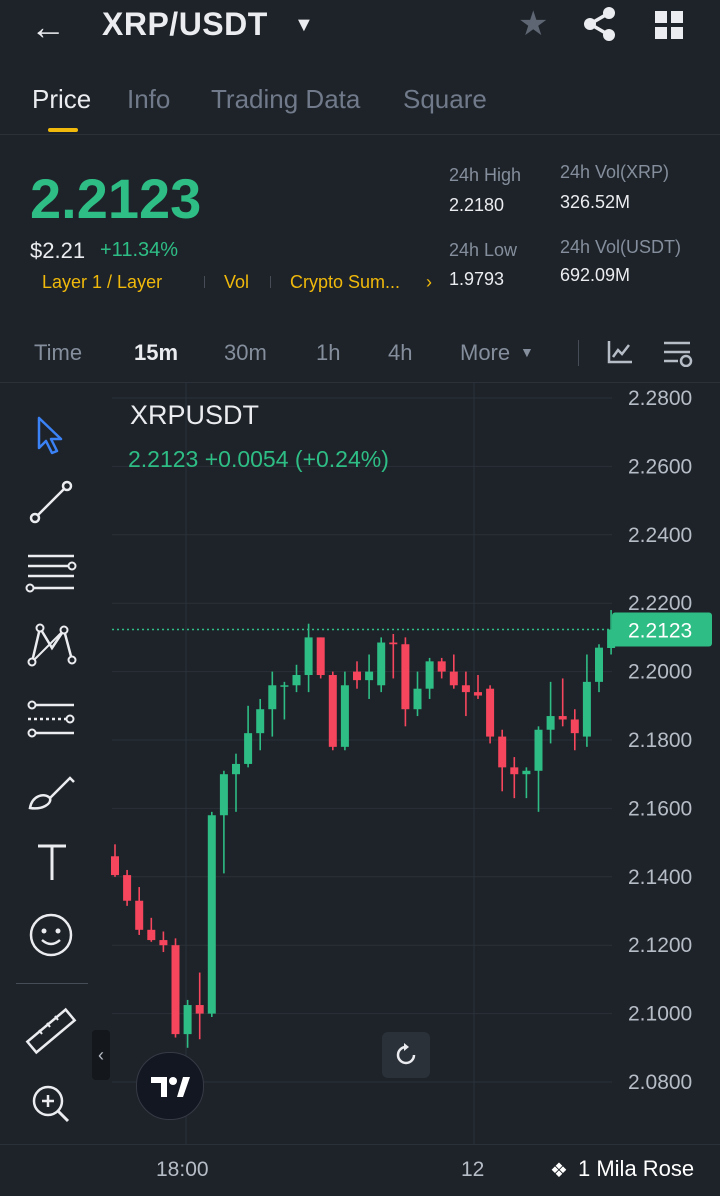  I want to click on tag-vol: Vol, so click(237, 282).